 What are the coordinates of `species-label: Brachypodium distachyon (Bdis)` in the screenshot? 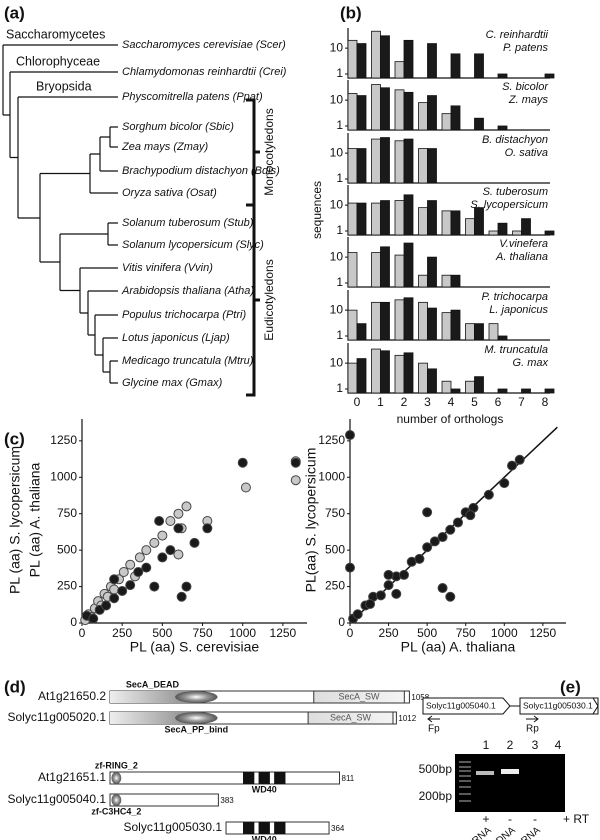 It's located at (201, 171).